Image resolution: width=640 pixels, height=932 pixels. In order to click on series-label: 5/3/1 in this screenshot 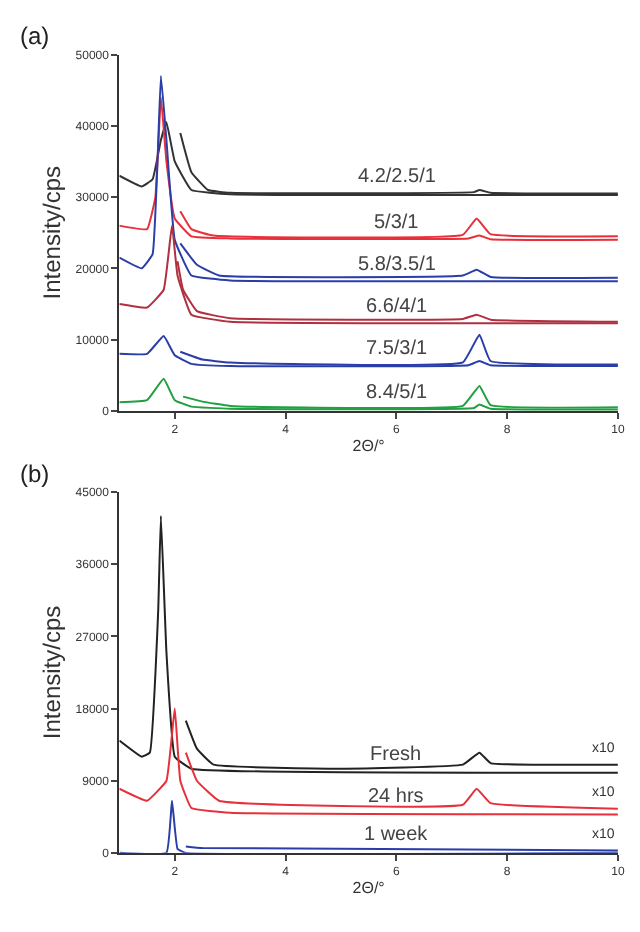, I will do `click(397, 223)`.